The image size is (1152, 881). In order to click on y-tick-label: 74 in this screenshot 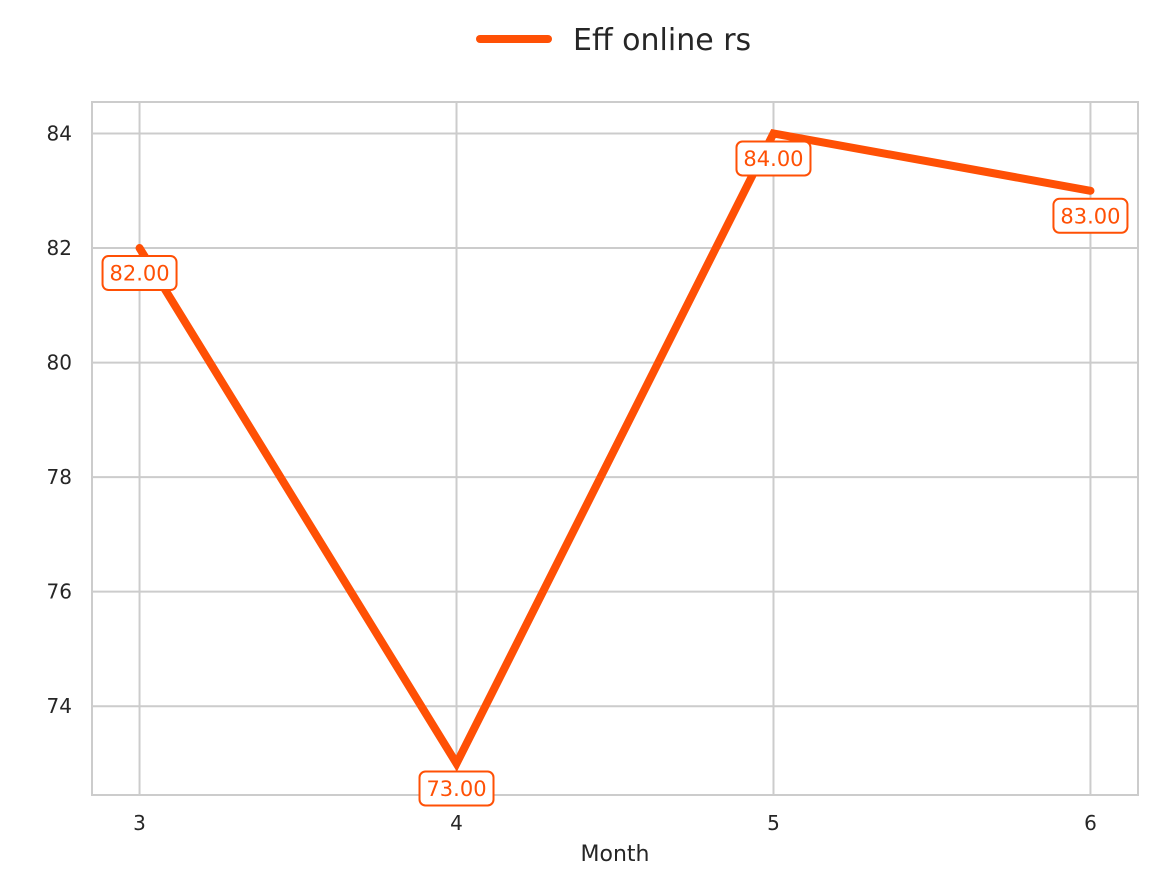, I will do `click(59, 706)`.